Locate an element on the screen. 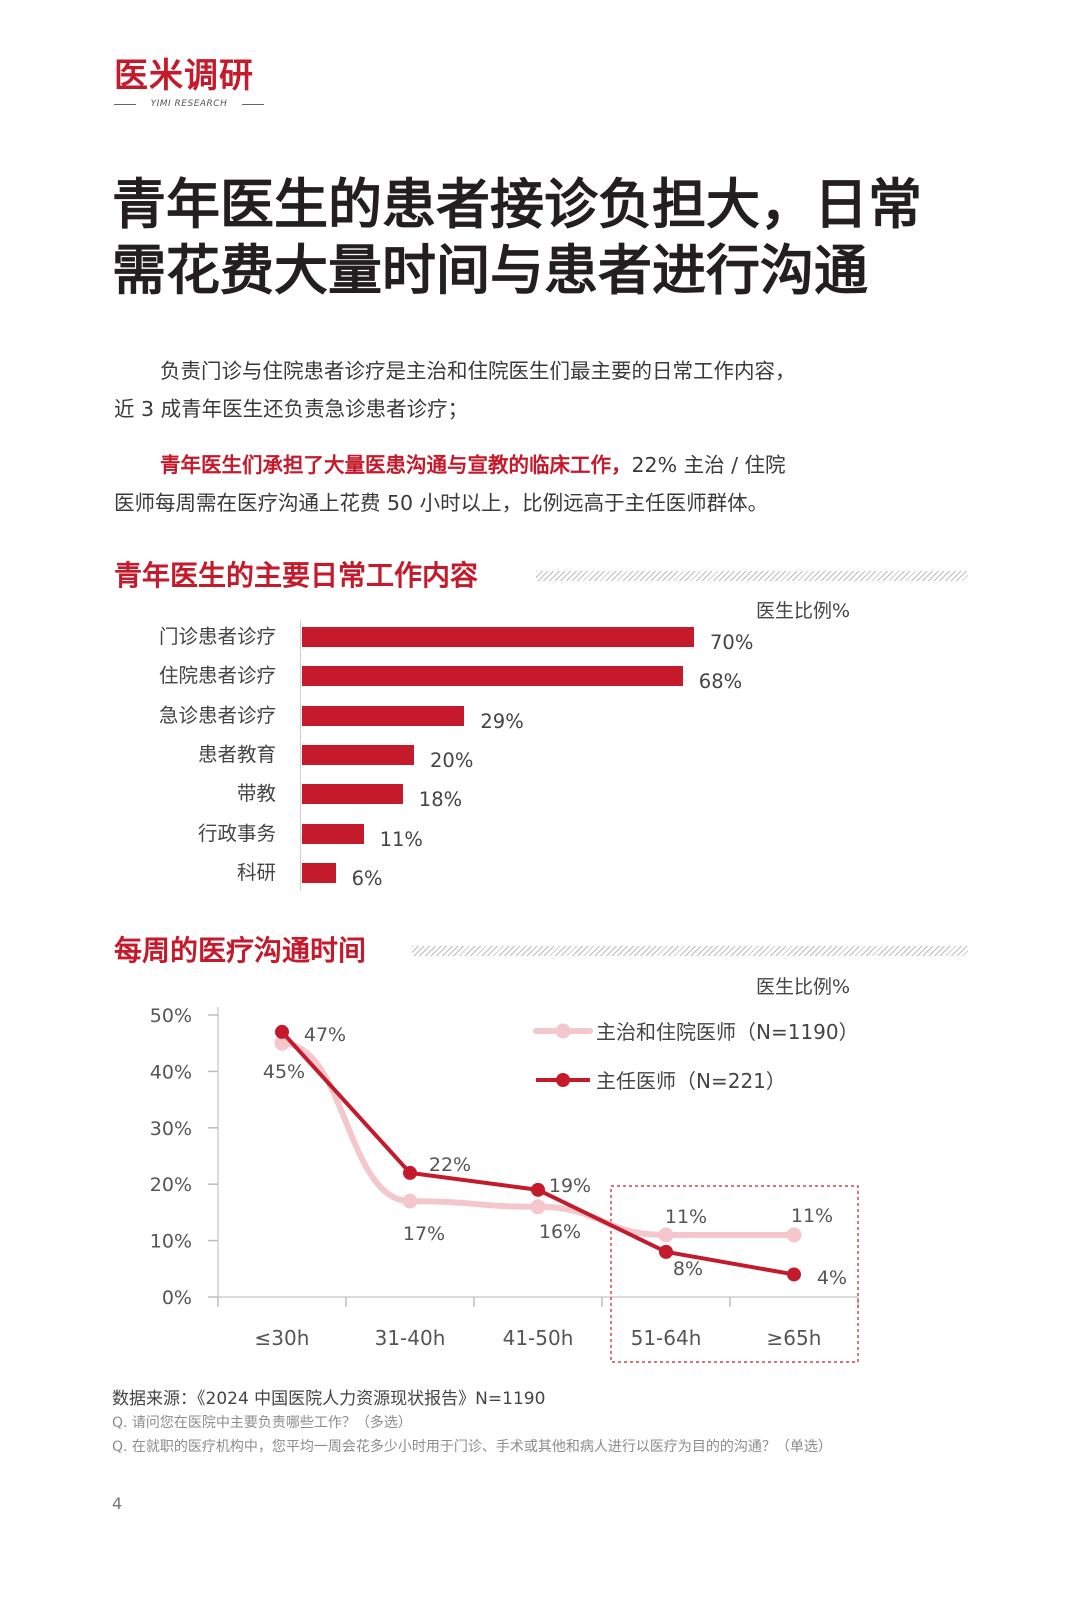  page-title-line-2: 需花费大量时间与患者进行沟通 is located at coordinates (490, 270).